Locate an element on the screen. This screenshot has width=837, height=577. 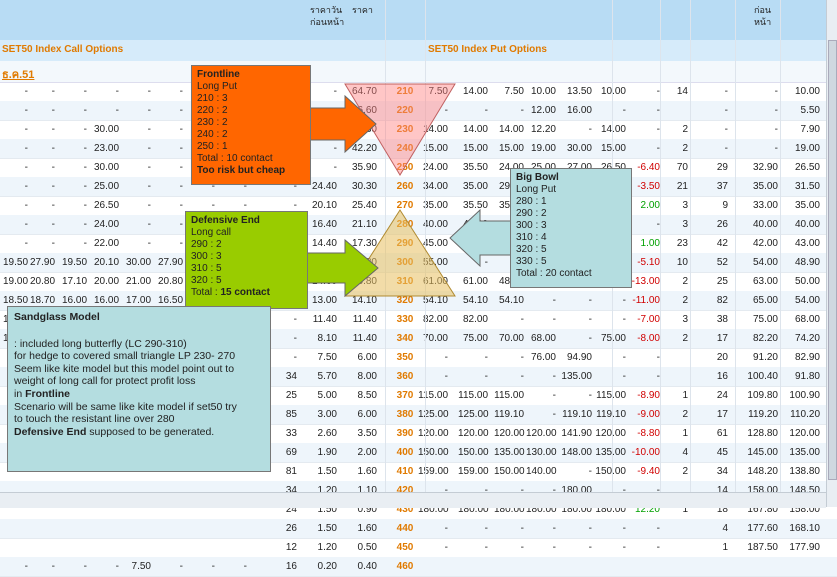
put-cell: 4 is located at coordinates (725, 528).